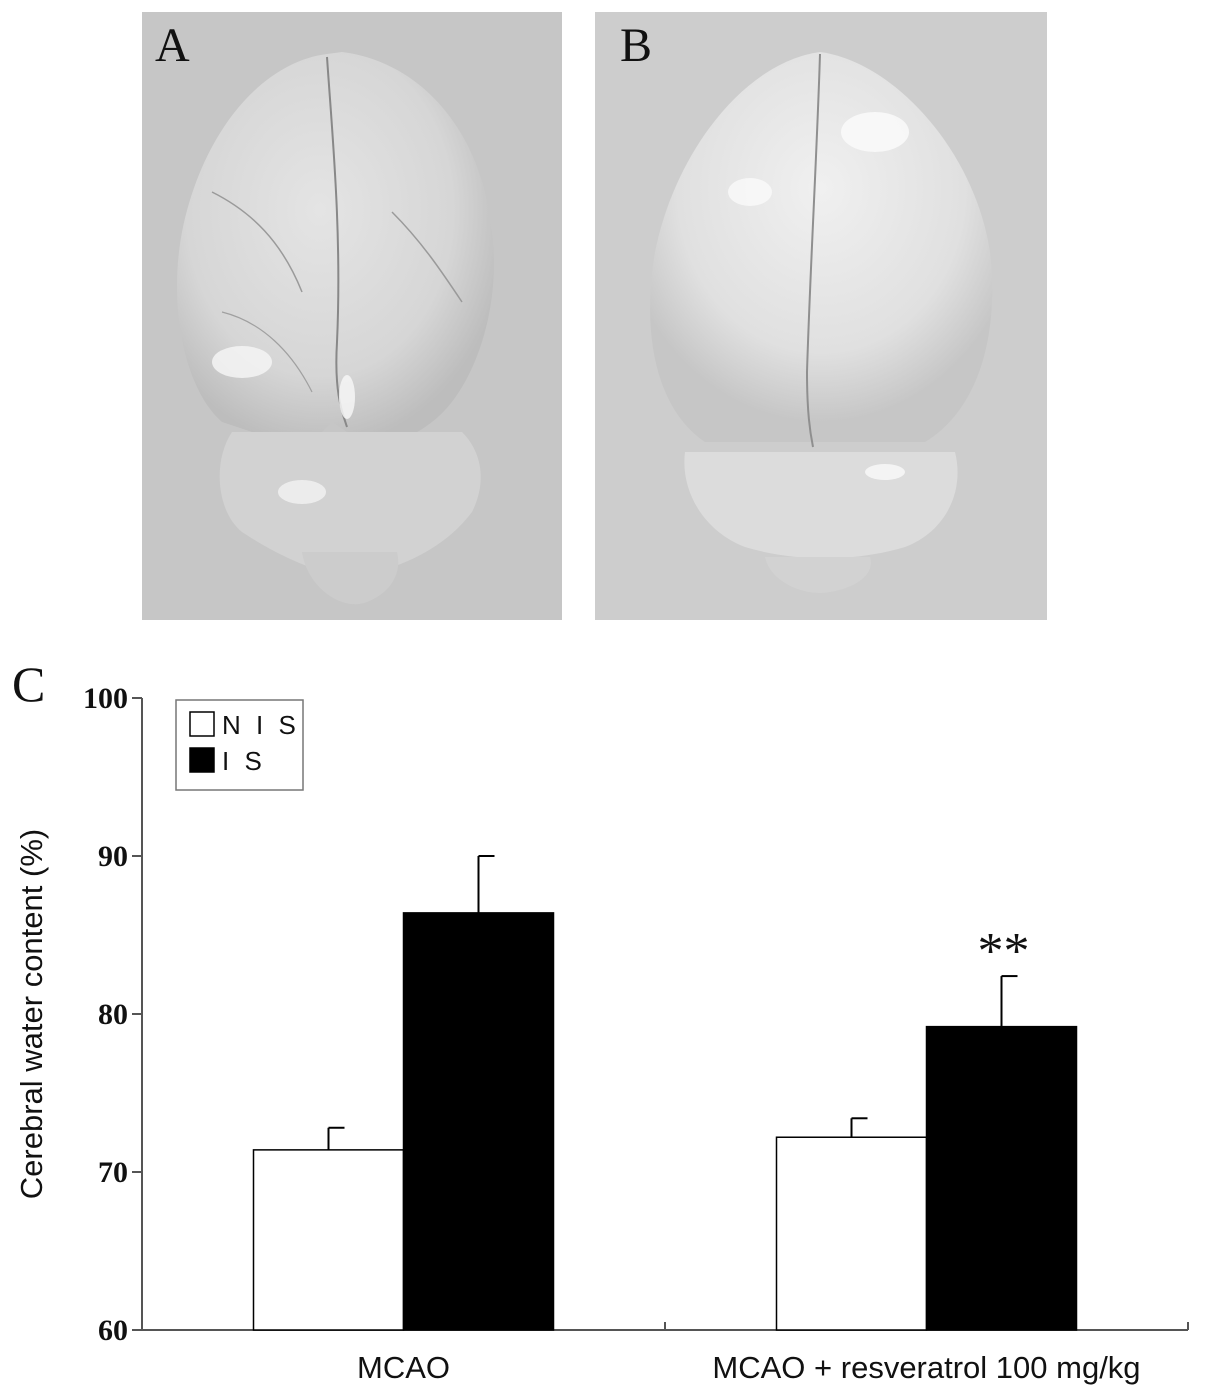 The image size is (1205, 1396). I want to click on legend: N I S I S, so click(239, 745).